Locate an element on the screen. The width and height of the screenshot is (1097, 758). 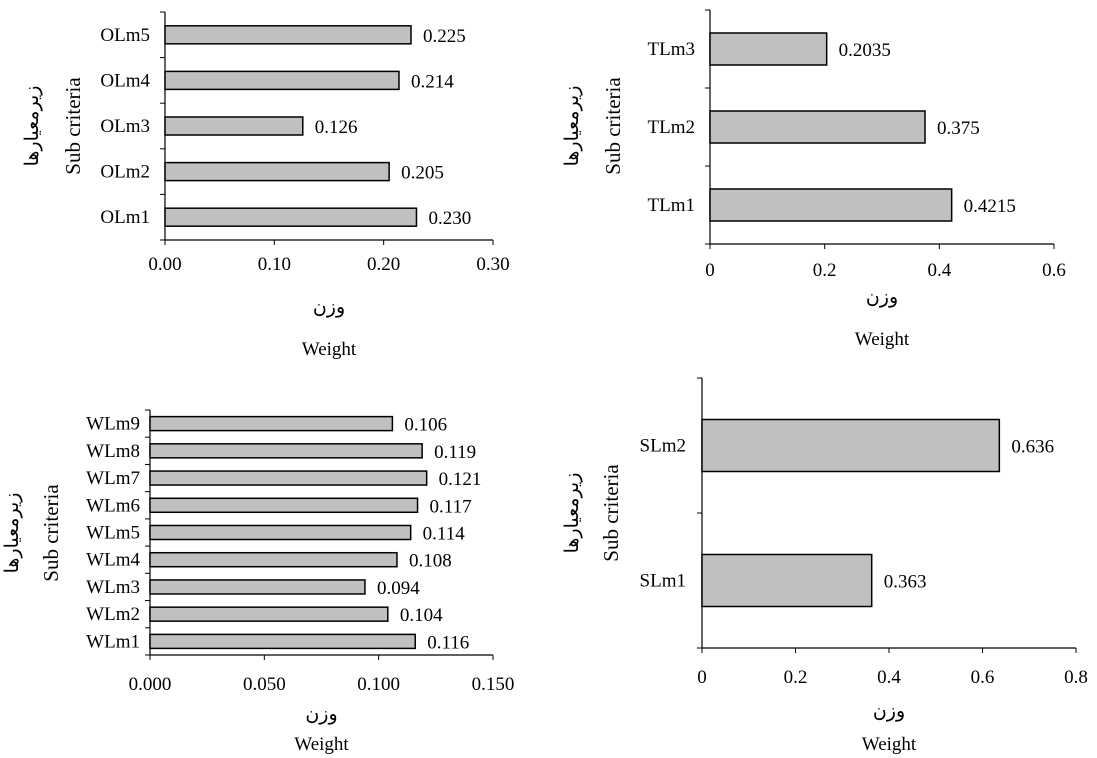
chart1-data-label: 0.230 is located at coordinates (449, 218).